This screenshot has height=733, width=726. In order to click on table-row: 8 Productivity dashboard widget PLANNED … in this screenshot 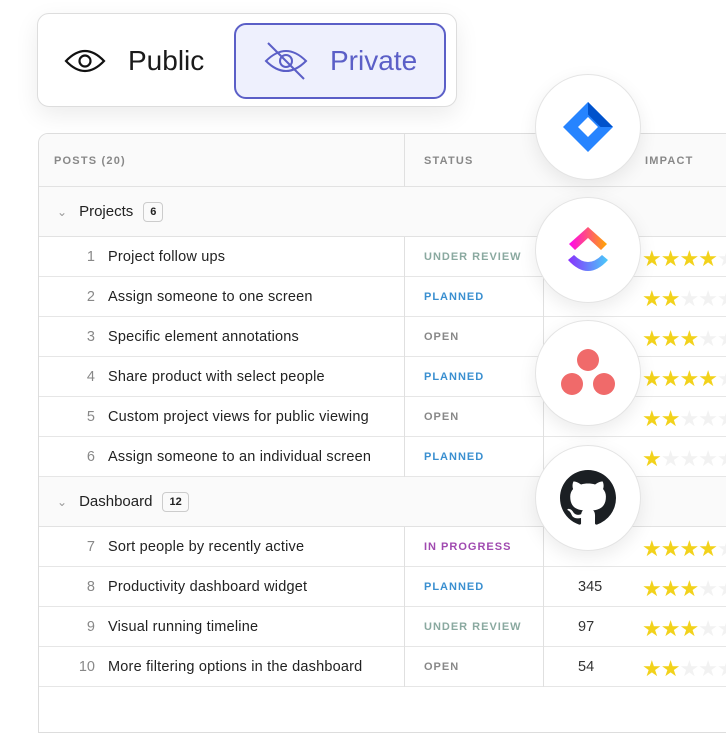, I will do `click(382, 587)`.